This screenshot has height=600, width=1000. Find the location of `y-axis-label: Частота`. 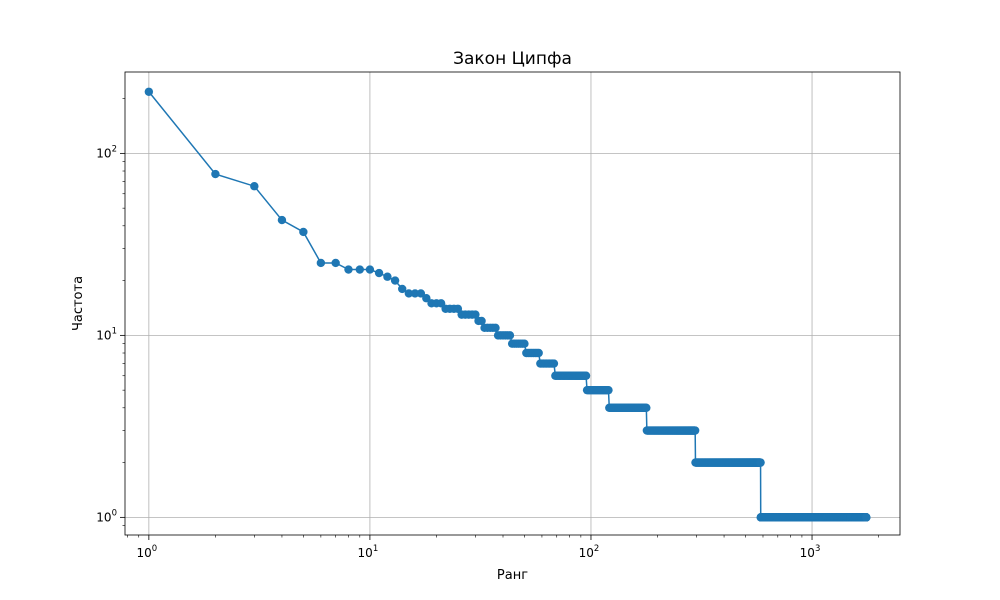

y-axis-label: Частота is located at coordinates (78, 303).